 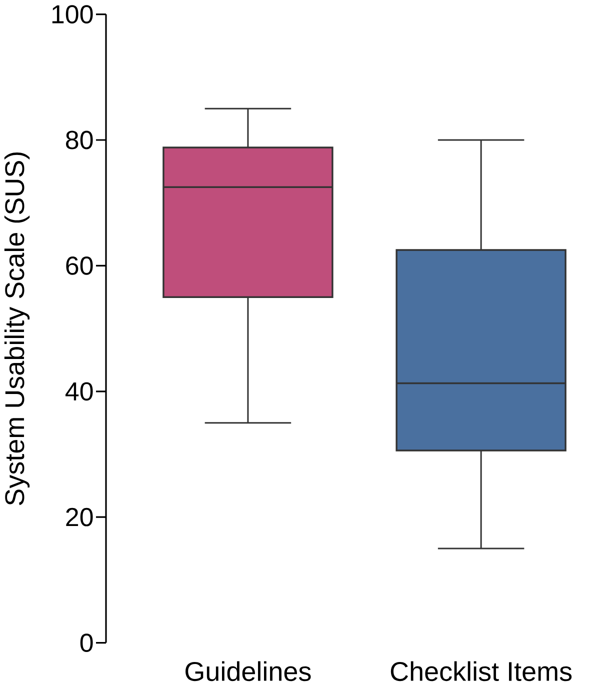 I want to click on y-tick-label: 60, so click(x=79, y=265).